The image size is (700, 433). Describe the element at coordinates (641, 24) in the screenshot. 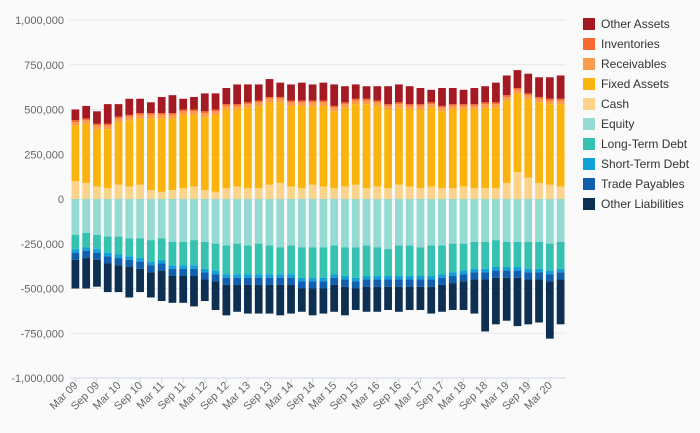

I see `legend-item-other-assets: Other Assets` at that location.